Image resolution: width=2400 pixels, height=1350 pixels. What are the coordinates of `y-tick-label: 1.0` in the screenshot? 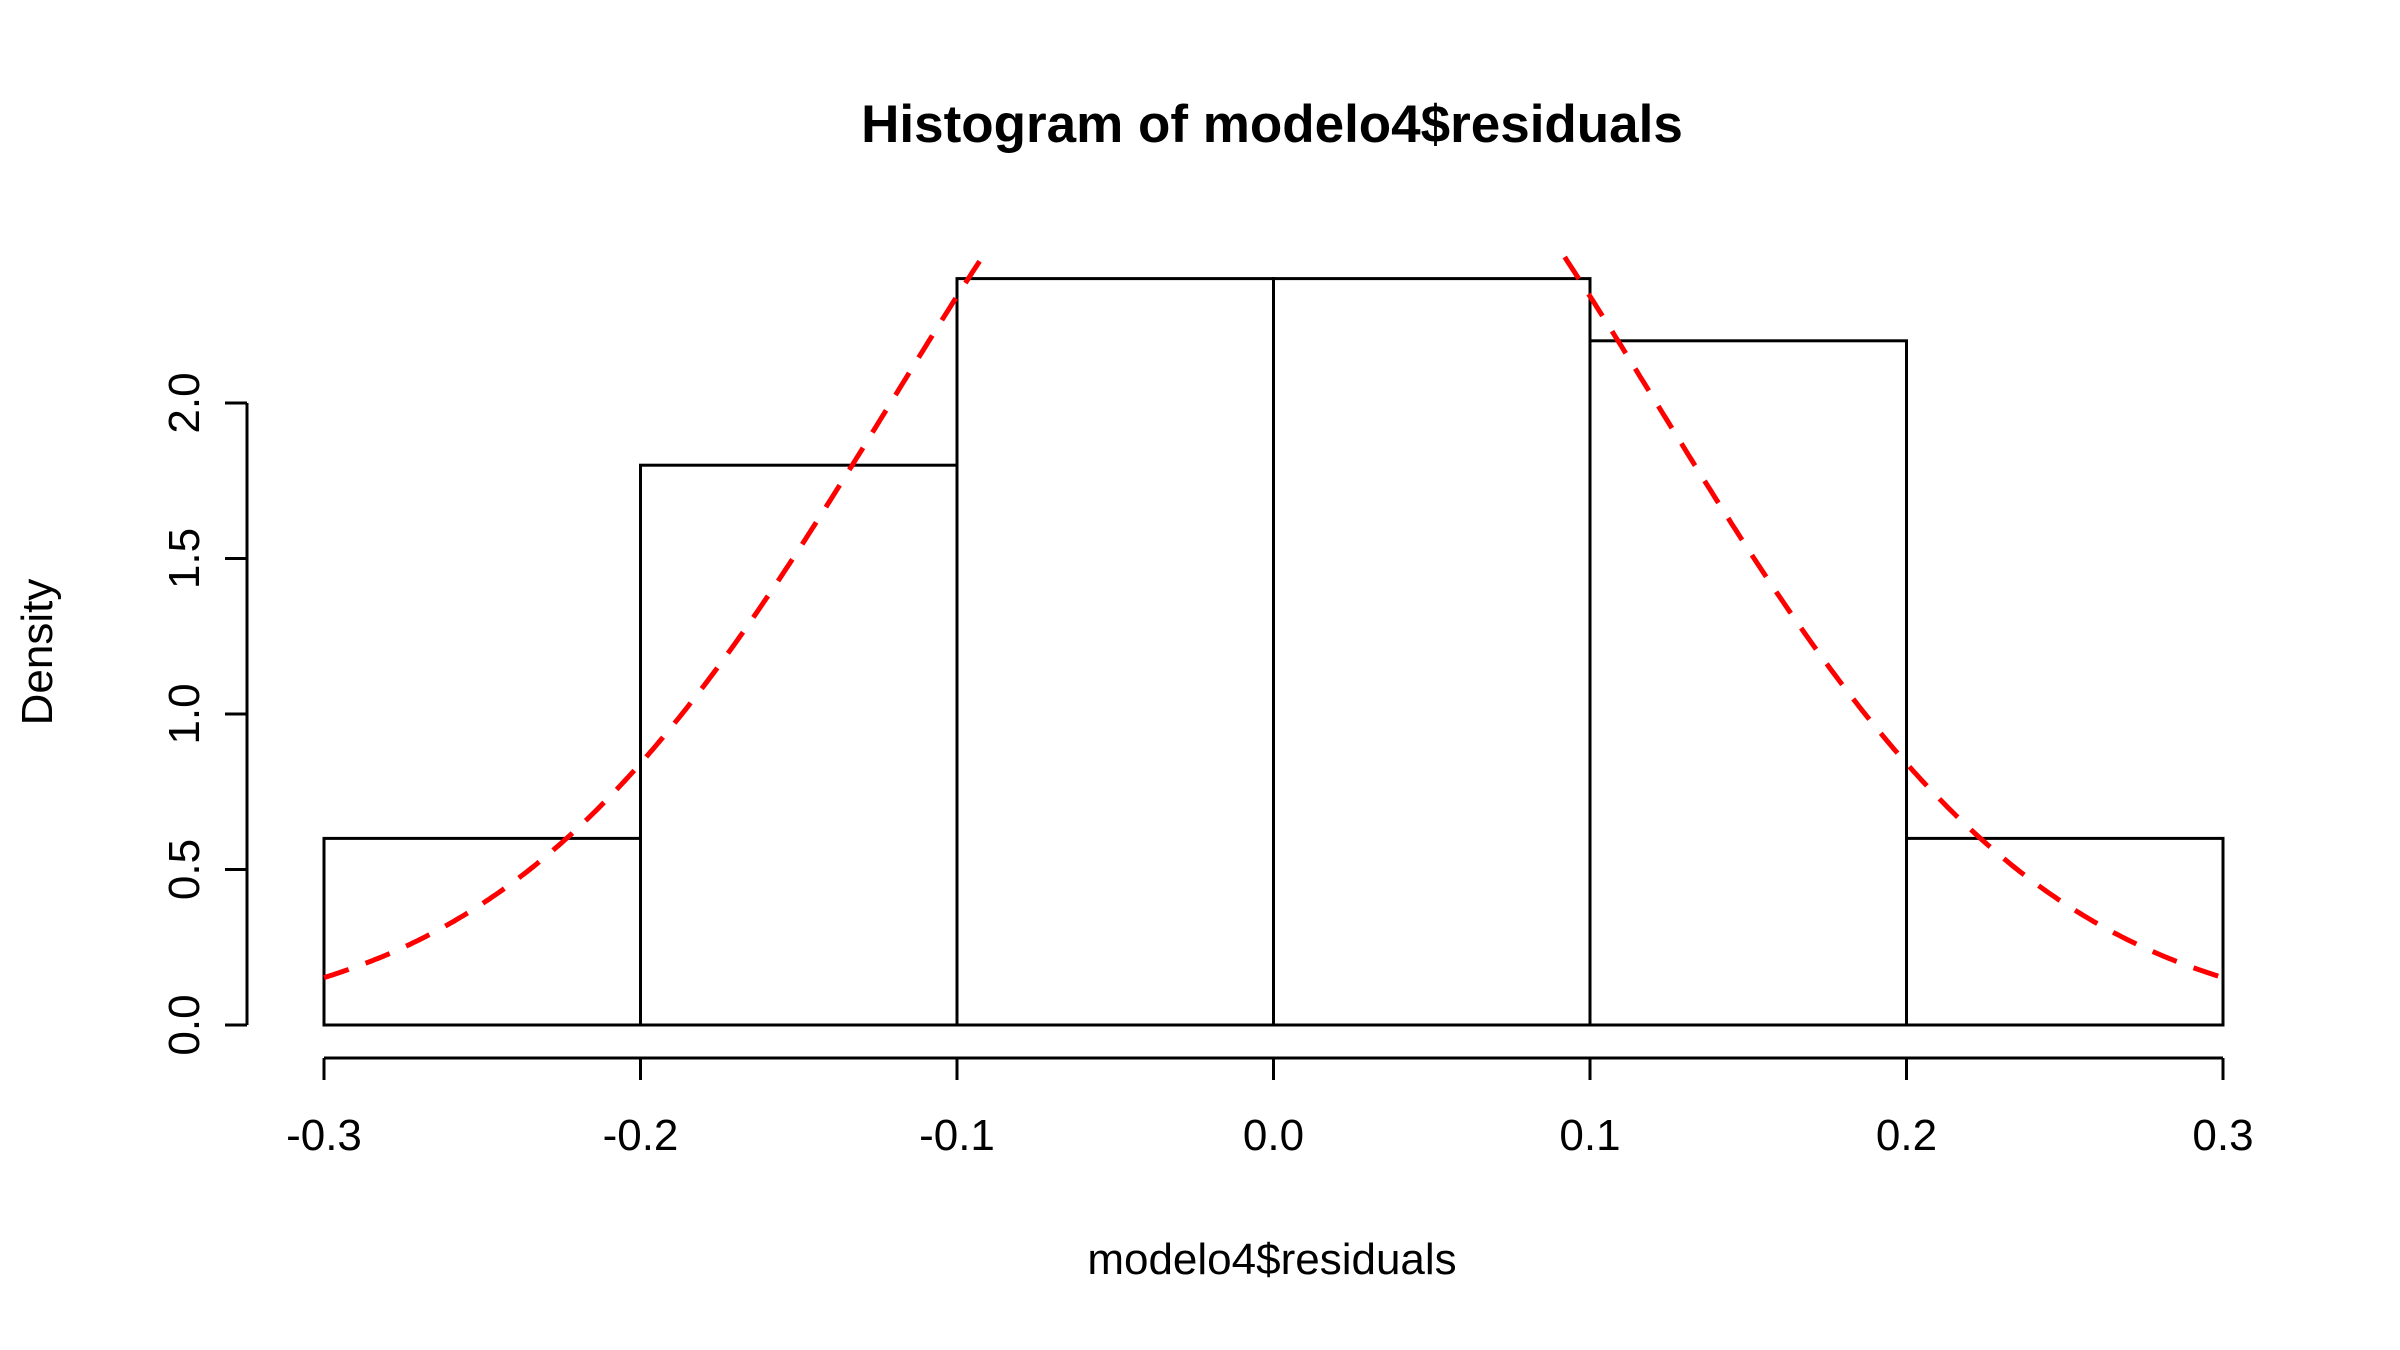 It's located at (184, 713).